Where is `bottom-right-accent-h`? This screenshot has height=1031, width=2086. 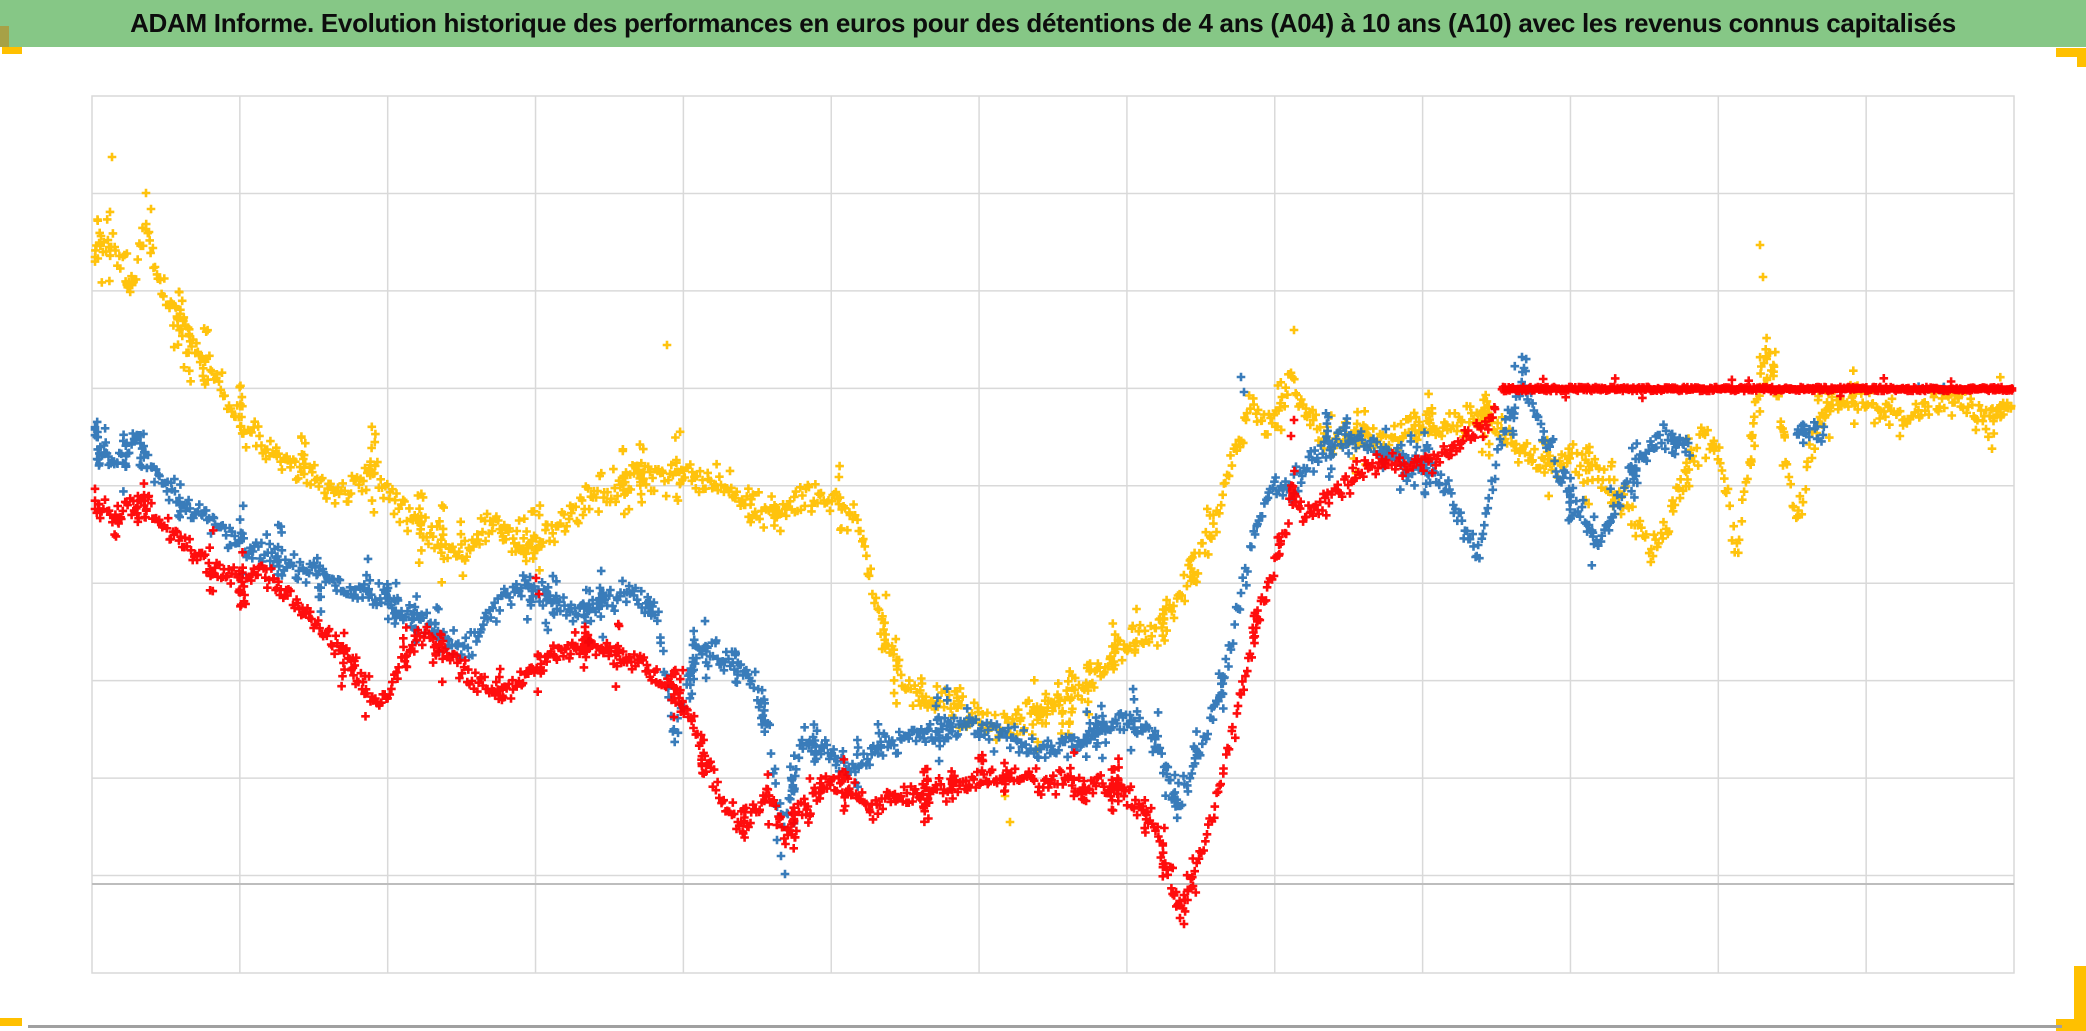
bottom-right-accent-h is located at coordinates (2071, 1025).